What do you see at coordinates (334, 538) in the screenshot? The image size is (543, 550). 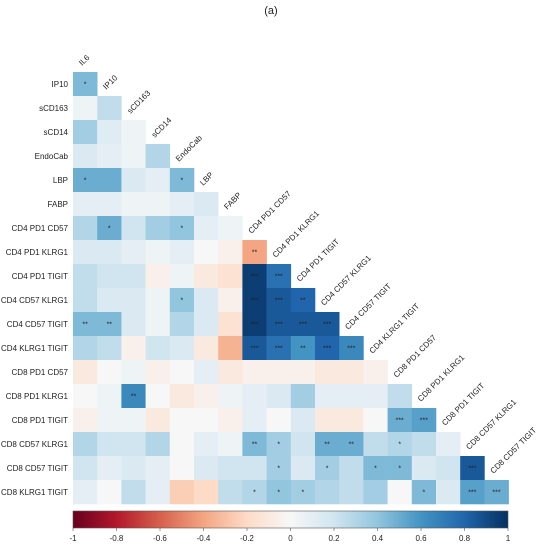 I see `colorbar-tick-label: 0.2` at bounding box center [334, 538].